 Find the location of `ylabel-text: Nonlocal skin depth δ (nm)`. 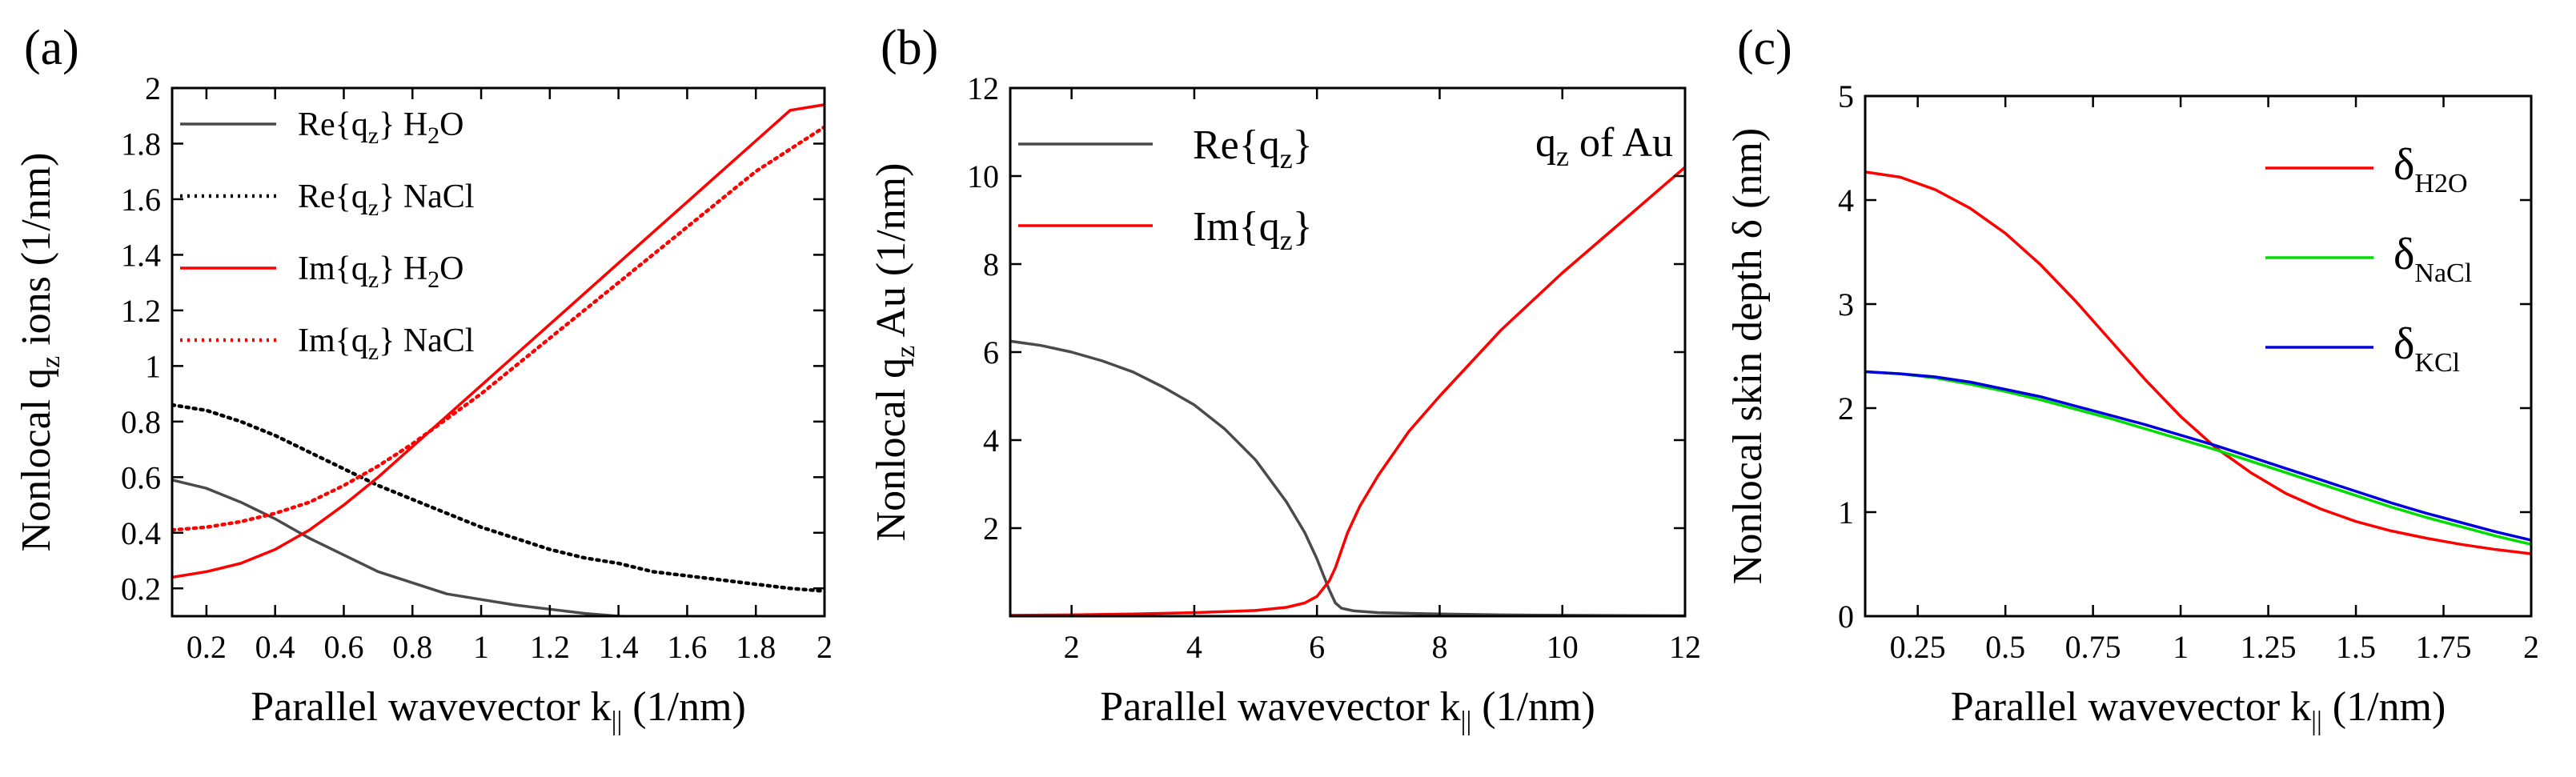

ylabel-text: Nonlocal skin depth δ (nm) is located at coordinates (1748, 356).